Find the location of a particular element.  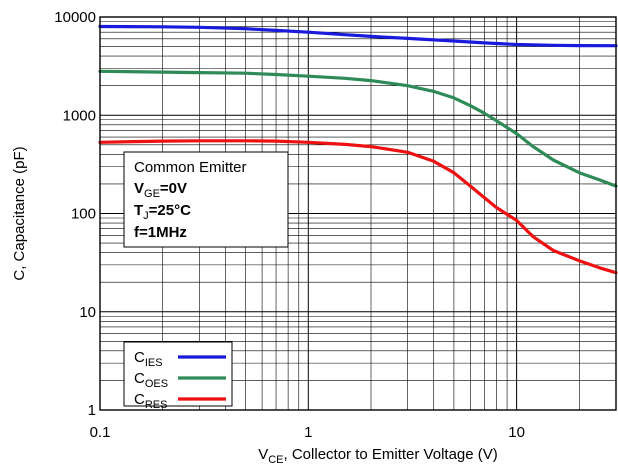

y-tick-label: 1 is located at coordinates (92, 410).